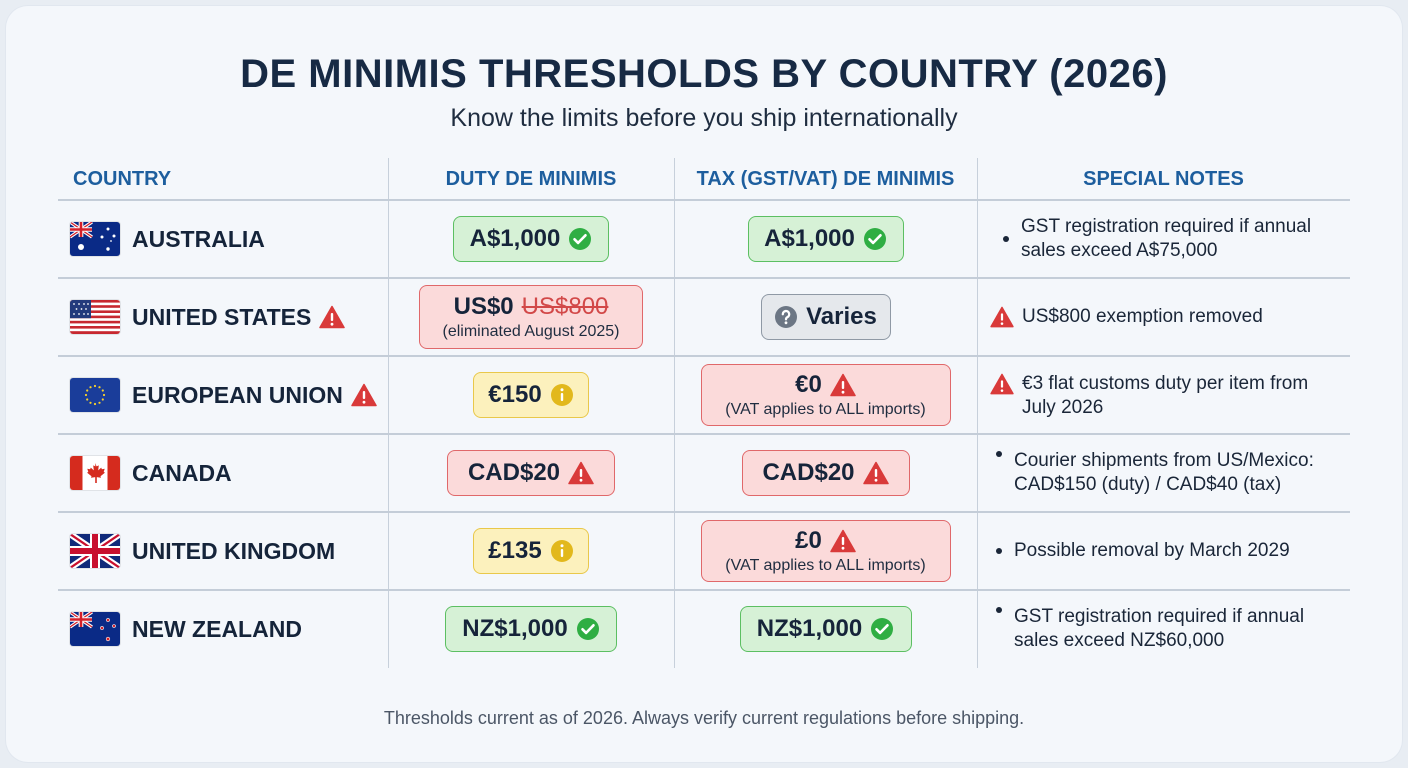 This screenshot has width=1408, height=768. I want to click on duty-value: CAD$20, so click(514, 472).